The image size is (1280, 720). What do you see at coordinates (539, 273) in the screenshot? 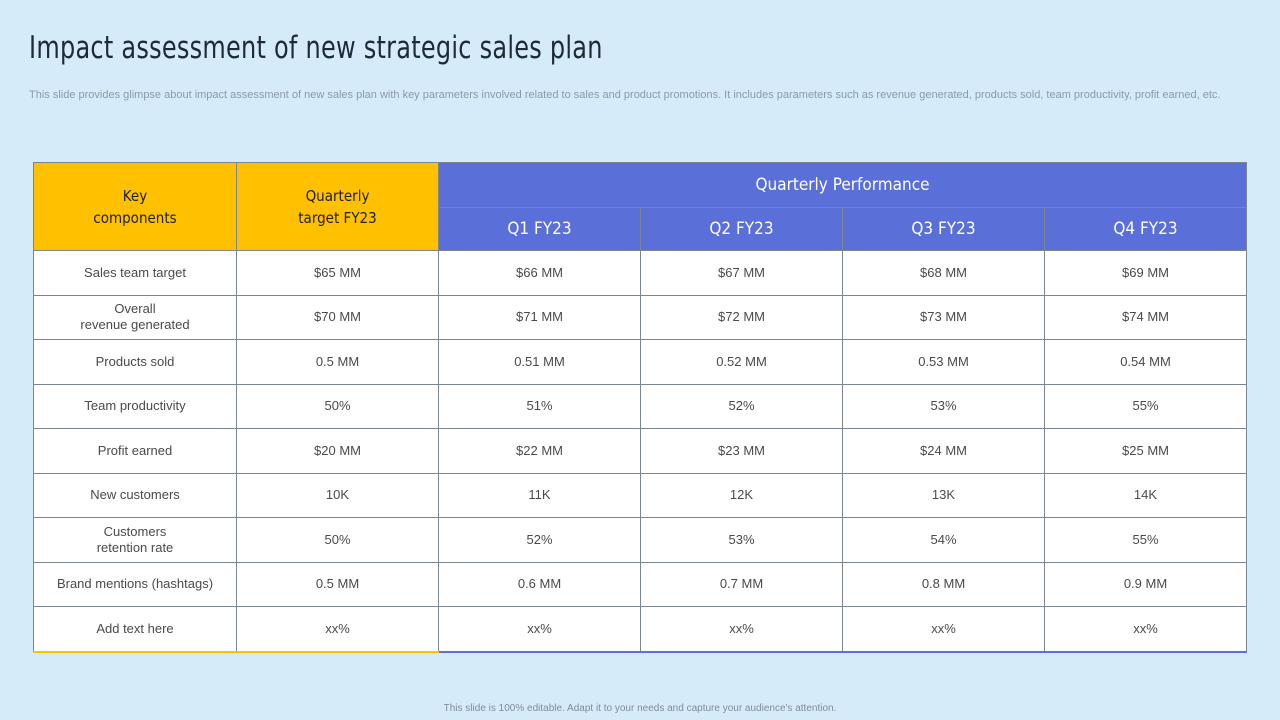
I see `row-q1-value: $66 MM` at bounding box center [539, 273].